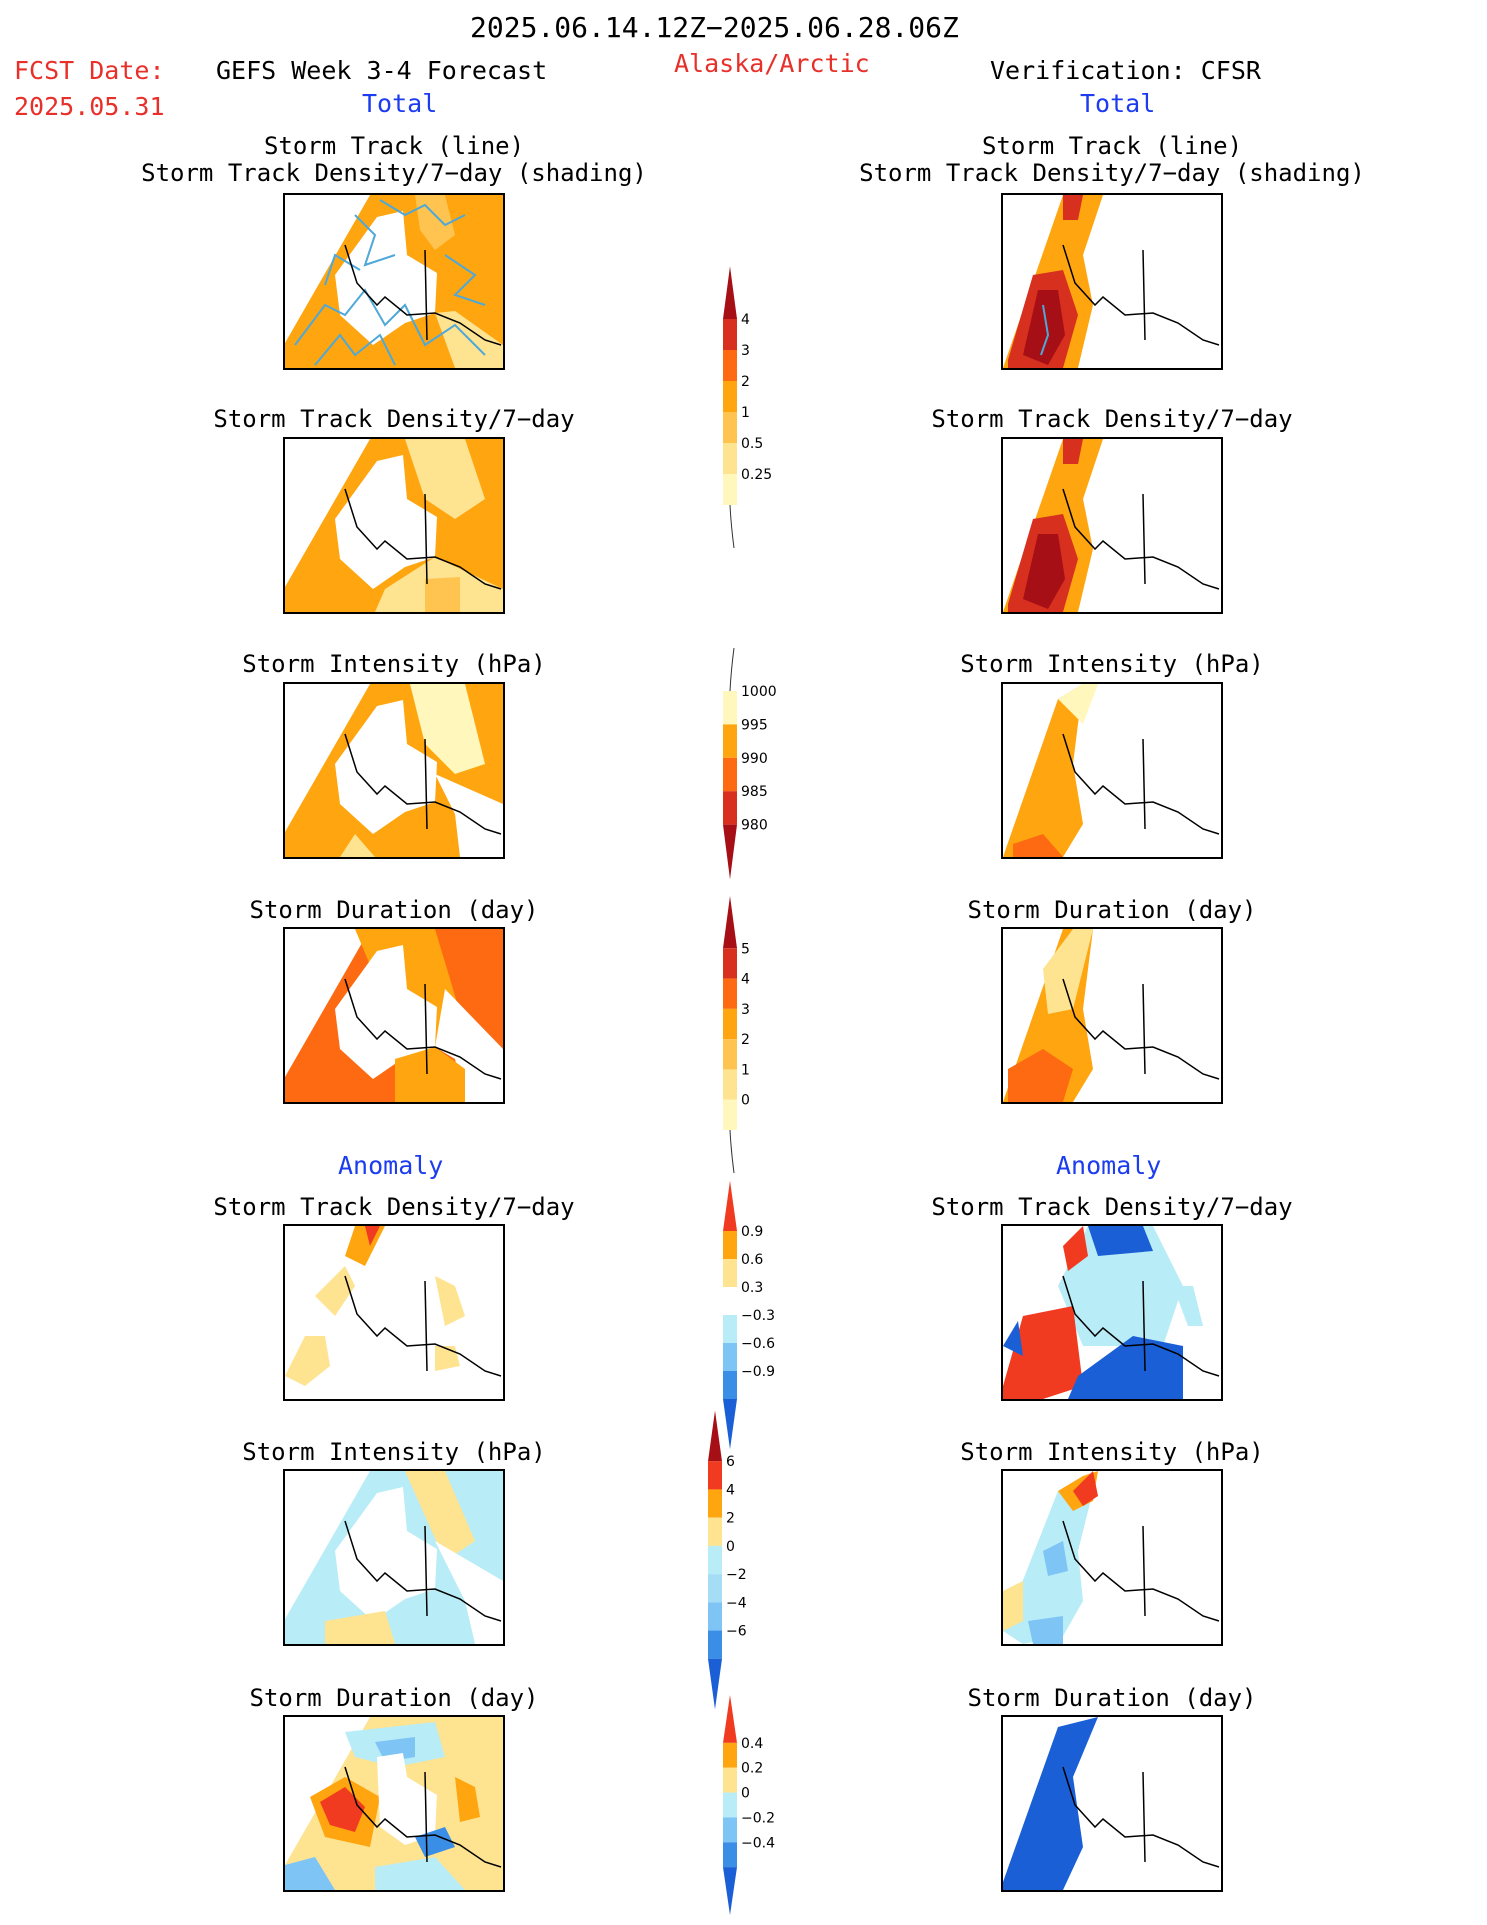 This screenshot has height=1925, width=1487. What do you see at coordinates (1112, 770) in the screenshot?
I see `map-right-intensity` at bounding box center [1112, 770].